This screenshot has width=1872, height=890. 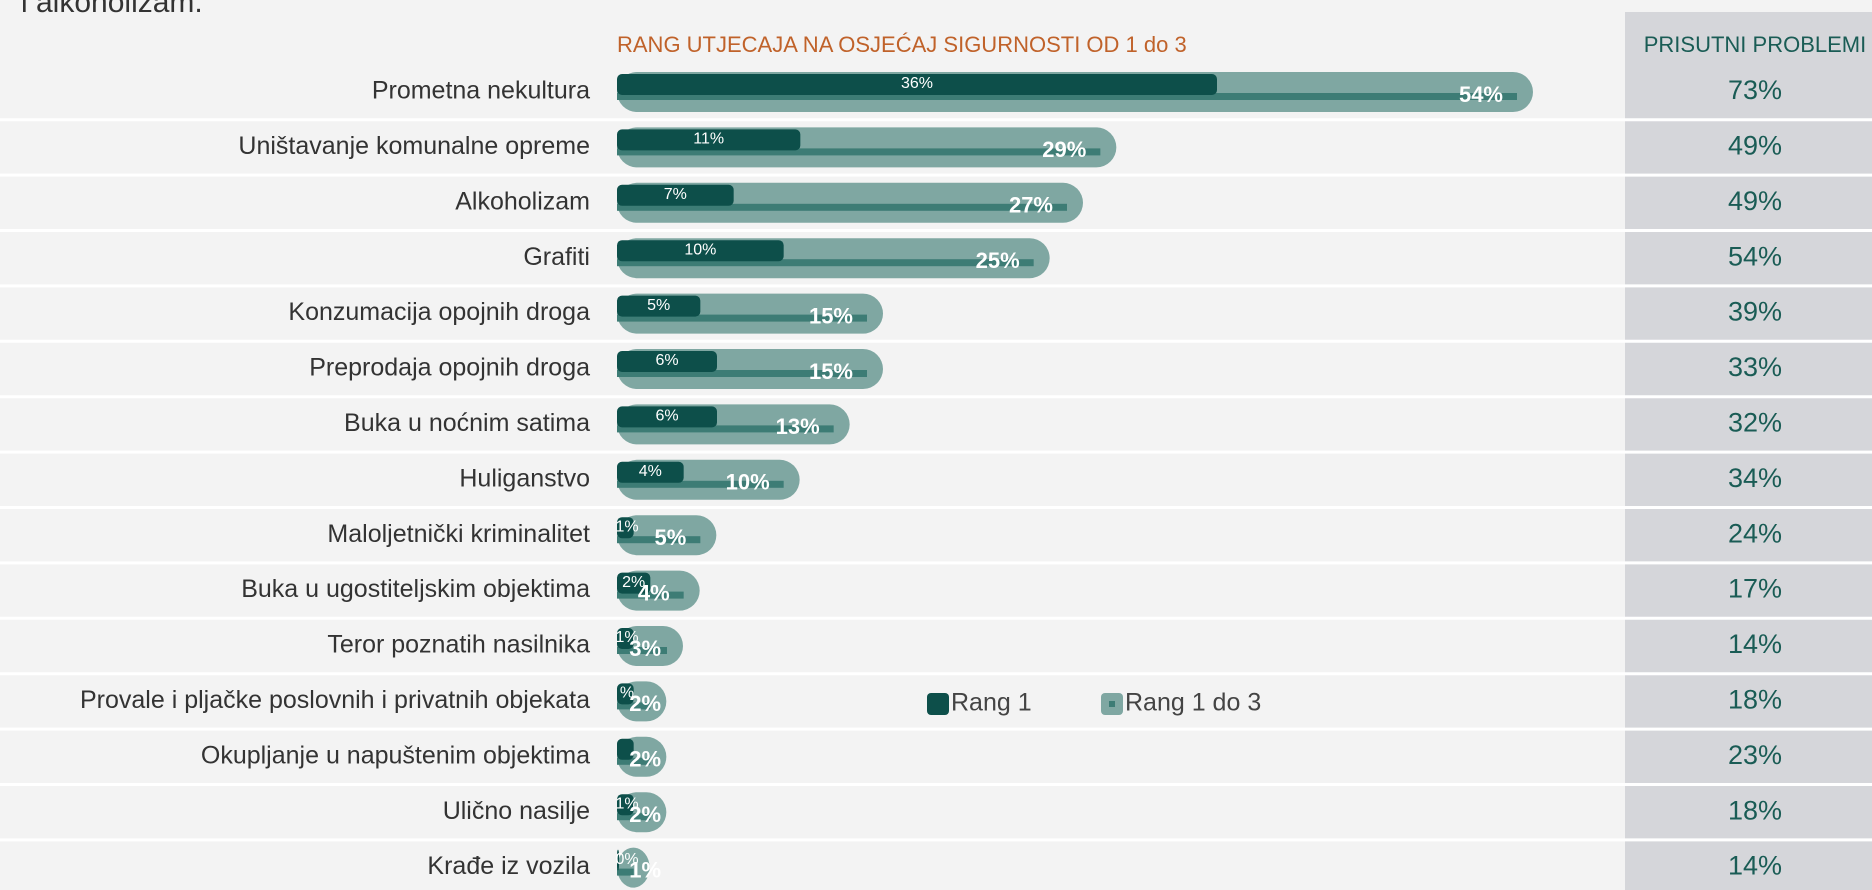 I want to click on data-label: 25%, so click(x=998, y=260).